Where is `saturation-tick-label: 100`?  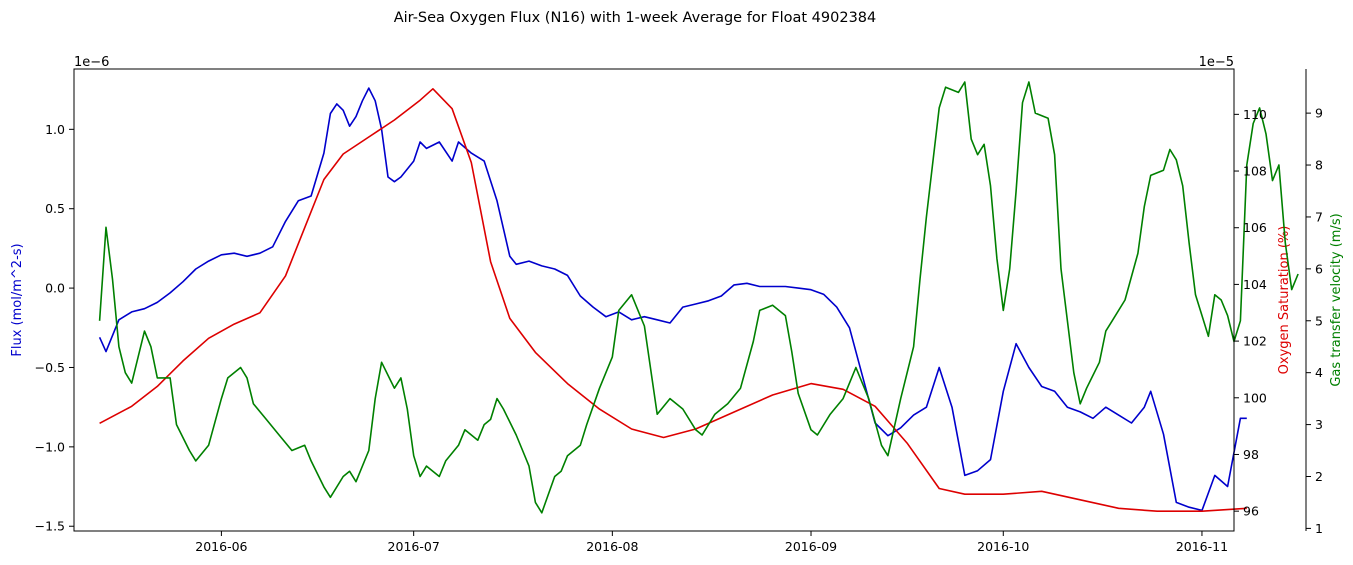
saturation-tick-label: 100 is located at coordinates (1255, 397).